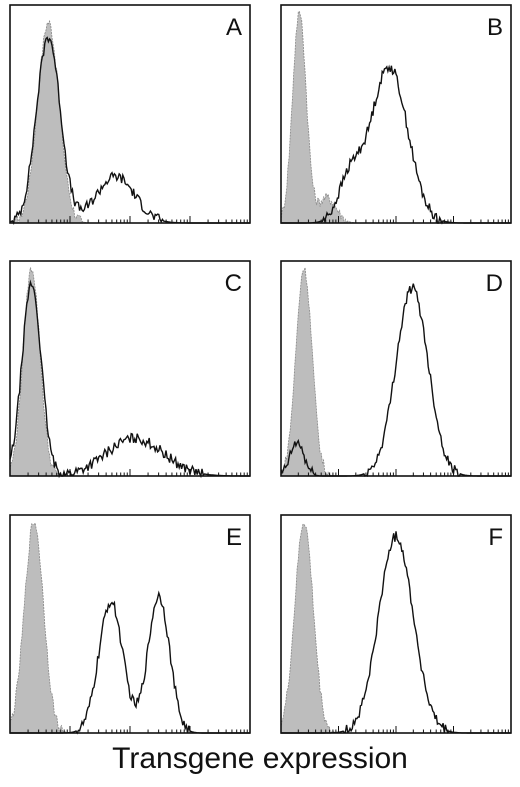 The image size is (520, 787). I want to click on panel-B: B, so click(396, 114).